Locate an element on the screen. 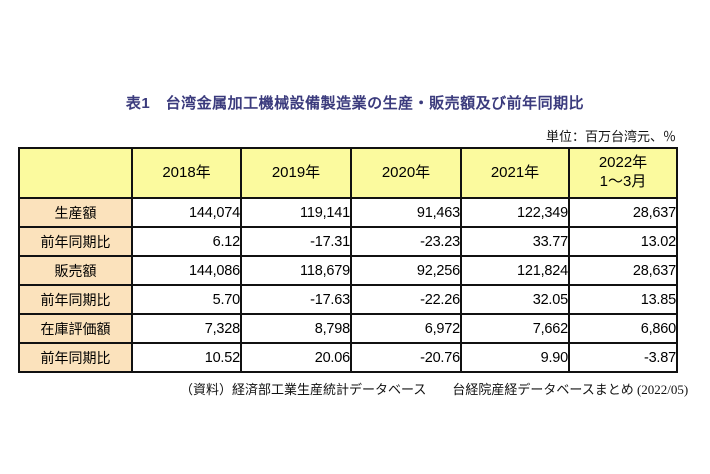  value-cell: 8,798 is located at coordinates (296, 328).